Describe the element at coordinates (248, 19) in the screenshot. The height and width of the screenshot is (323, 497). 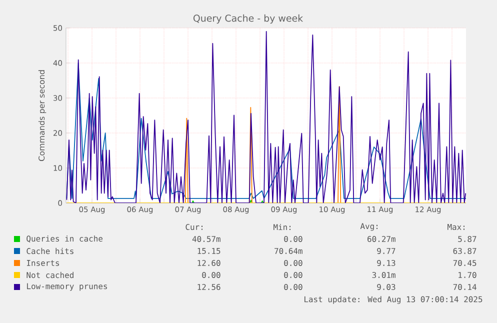
I see `chart-title: Query Cache - by week` at that location.